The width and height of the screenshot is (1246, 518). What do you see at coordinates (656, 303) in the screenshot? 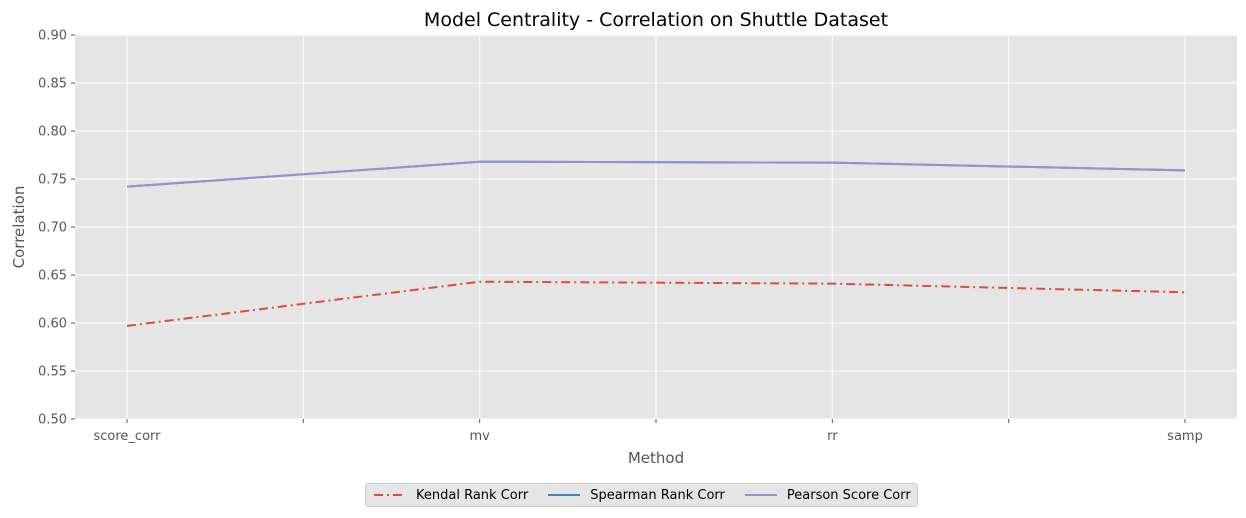
I see `series-line-kendal-rank-corr` at bounding box center [656, 303].